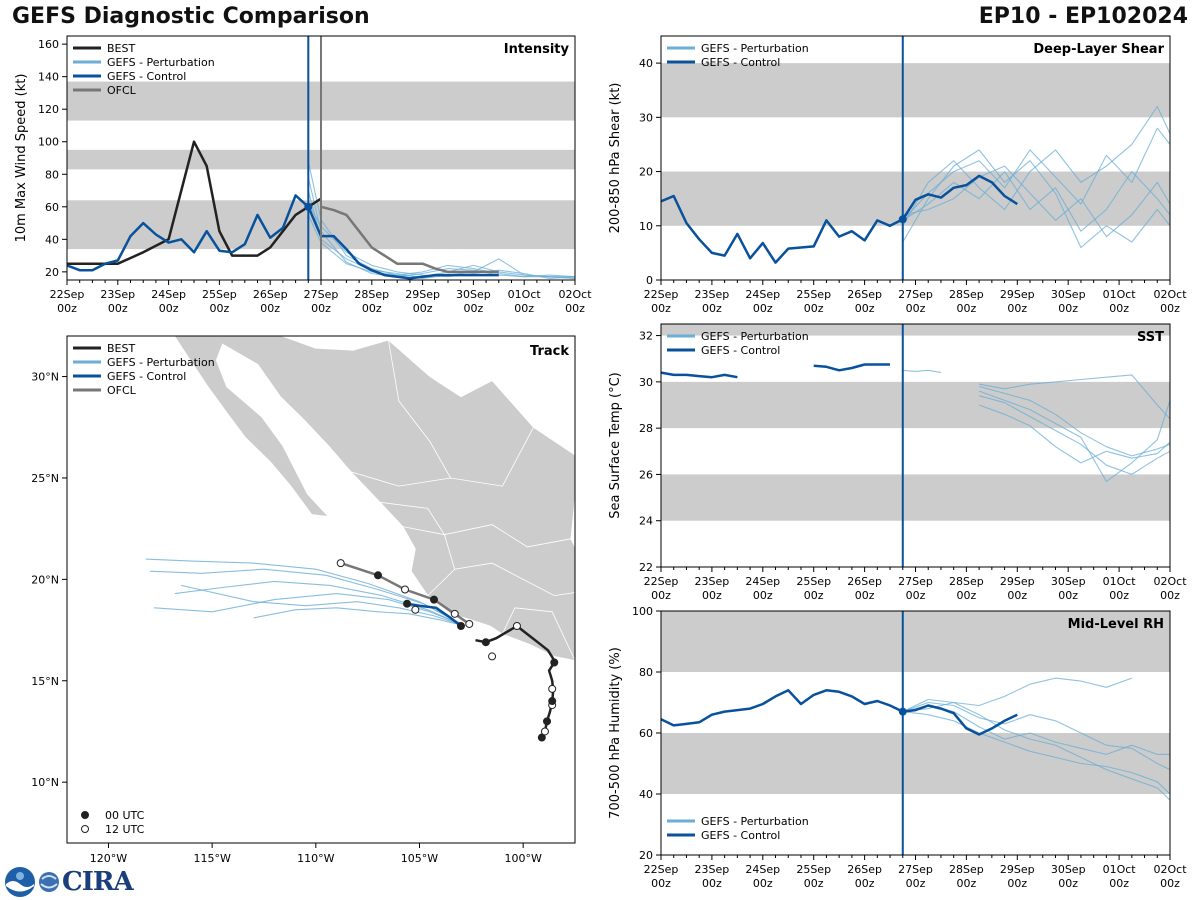 The image size is (1200, 900). What do you see at coordinates (646, 226) in the screenshot?
I see `y-tick-label: 10` at bounding box center [646, 226].